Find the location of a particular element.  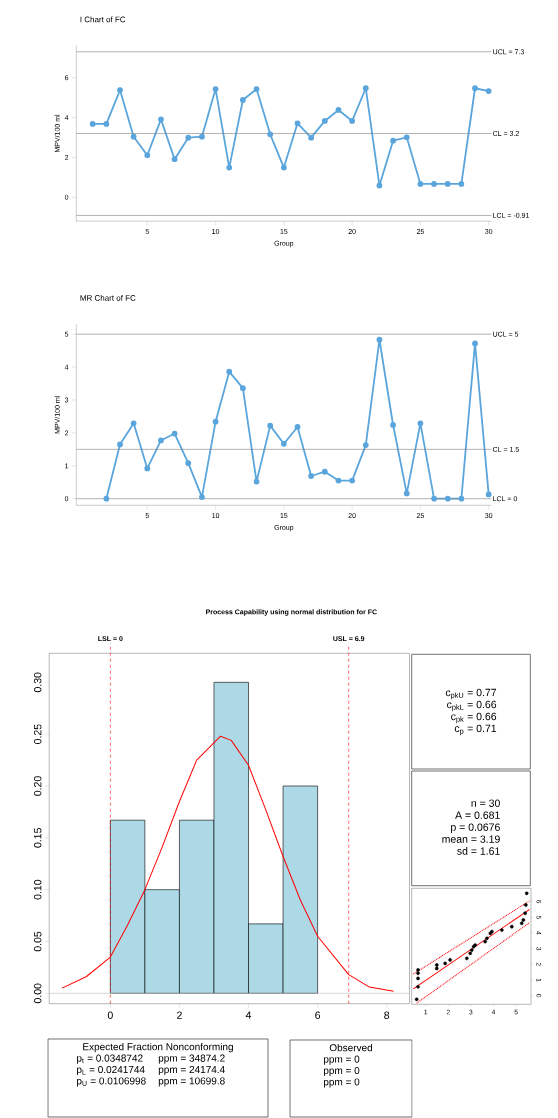

text: c$_{pkL}$ = 0.66 is located at coordinates (472, 706).